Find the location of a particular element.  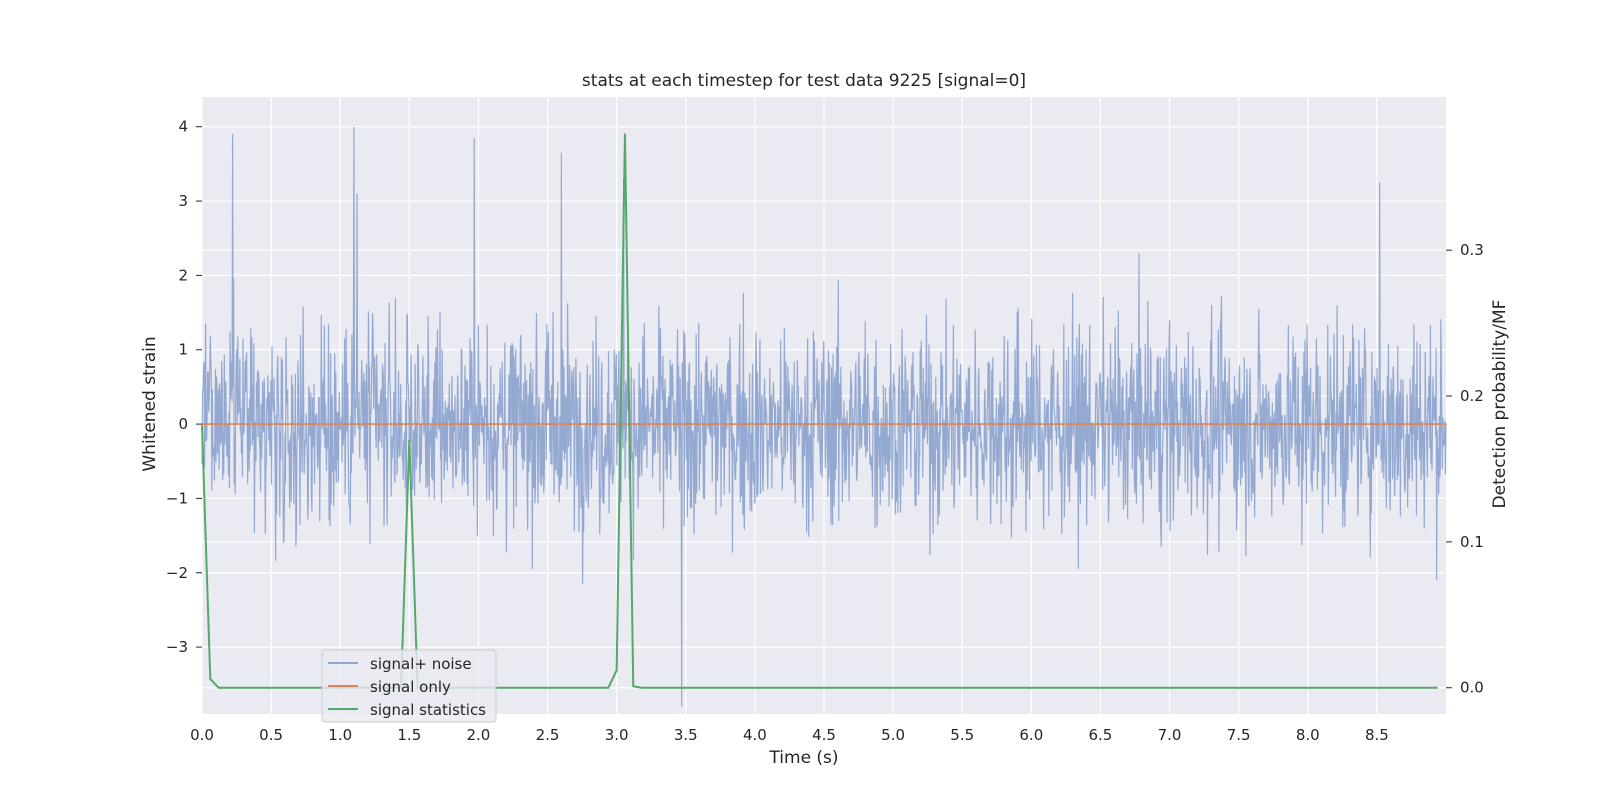

y-tick-label: 3 is located at coordinates (183, 201).